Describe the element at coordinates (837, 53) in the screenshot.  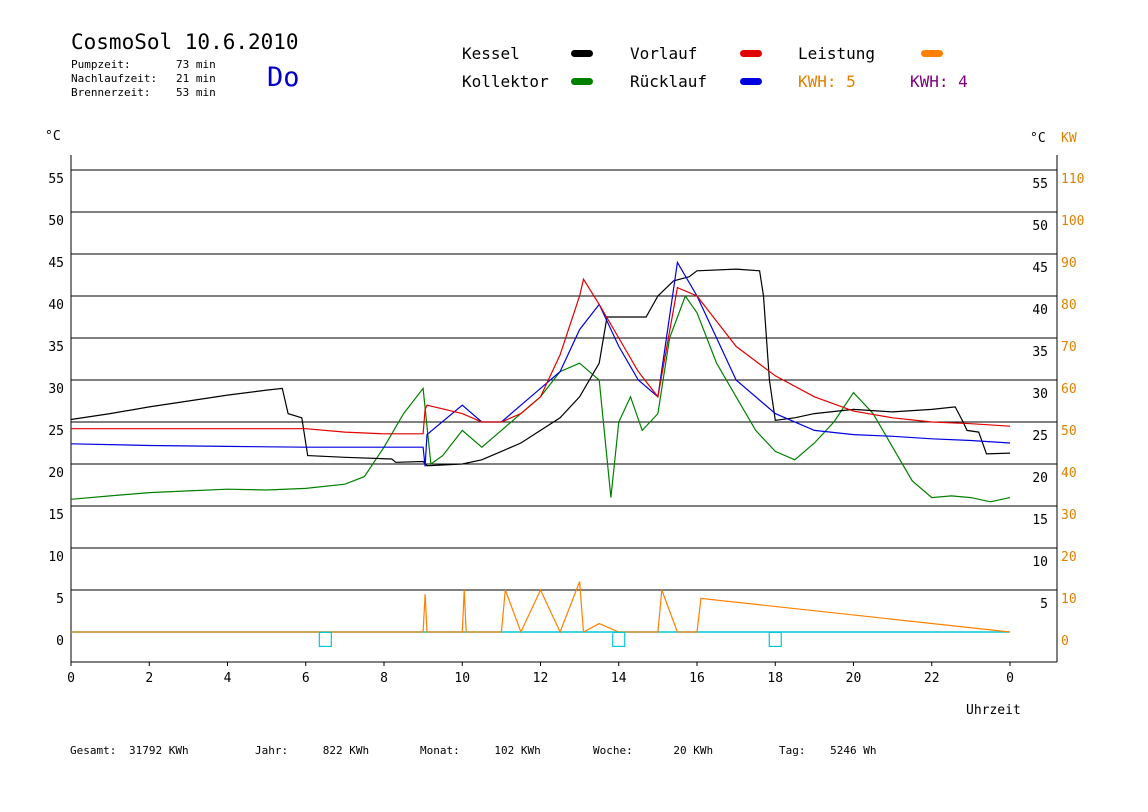
I see `legend-label-leistung: Leistung` at that location.